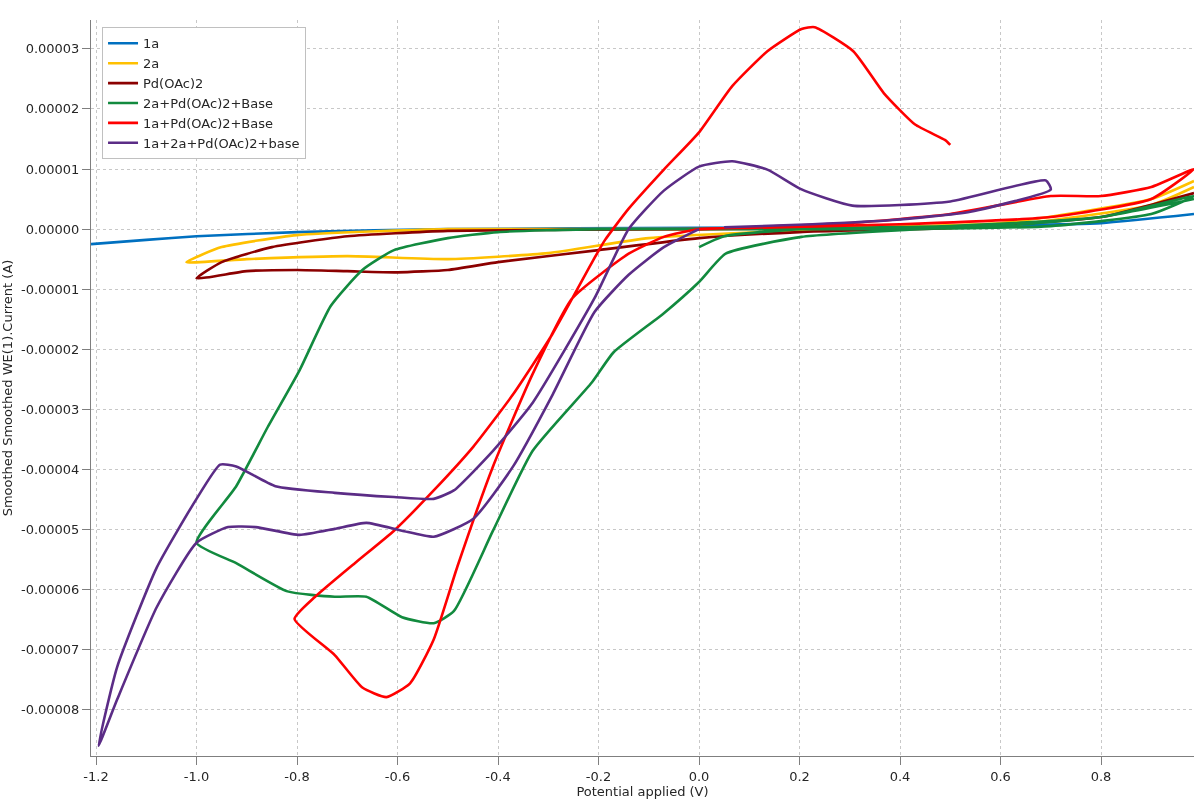 The image size is (1200, 801). I want to click on legend-label: 1a+2a+Pd(OAc)2+base, so click(221, 143).